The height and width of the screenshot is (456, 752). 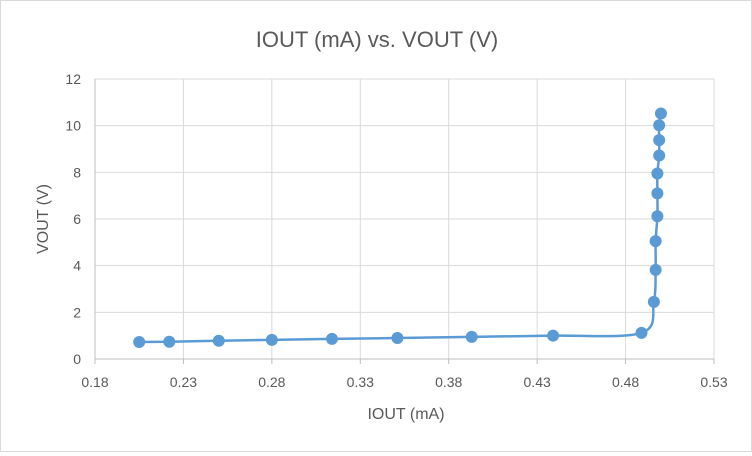 I want to click on x-tick-label: 0.23, so click(x=183, y=382).